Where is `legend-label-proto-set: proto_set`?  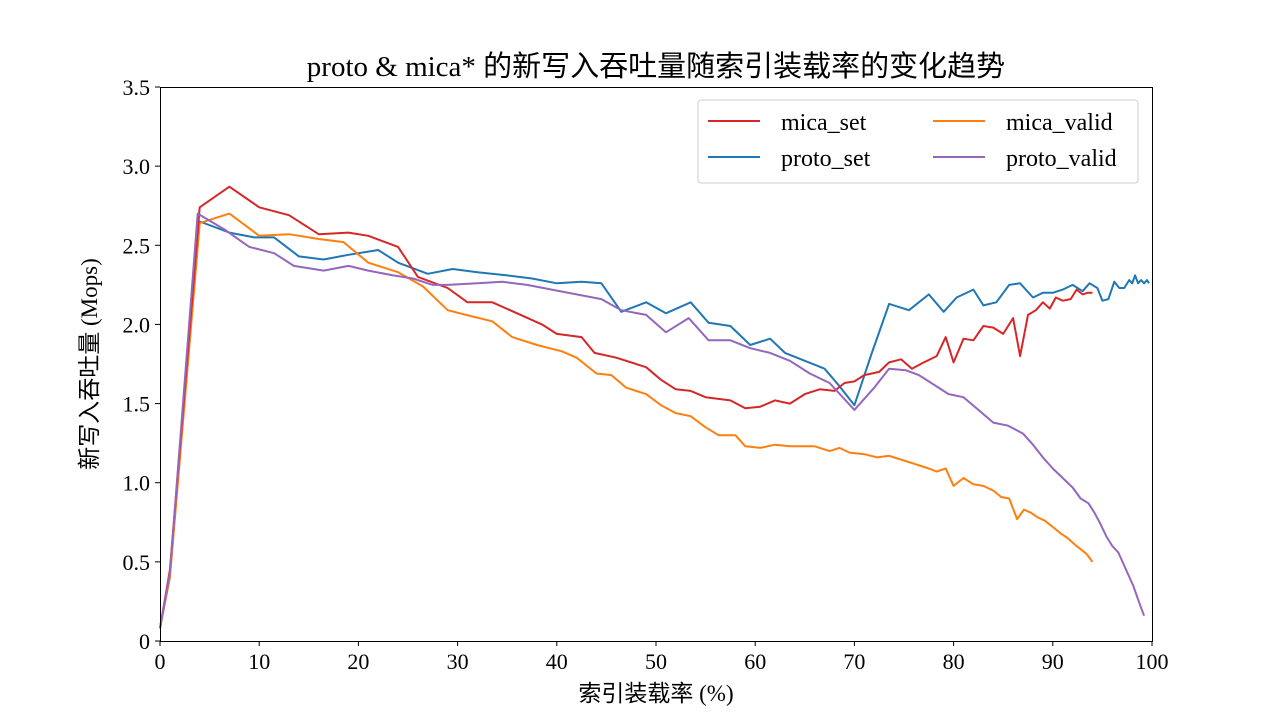 legend-label-proto-set: proto_set is located at coordinates (826, 159).